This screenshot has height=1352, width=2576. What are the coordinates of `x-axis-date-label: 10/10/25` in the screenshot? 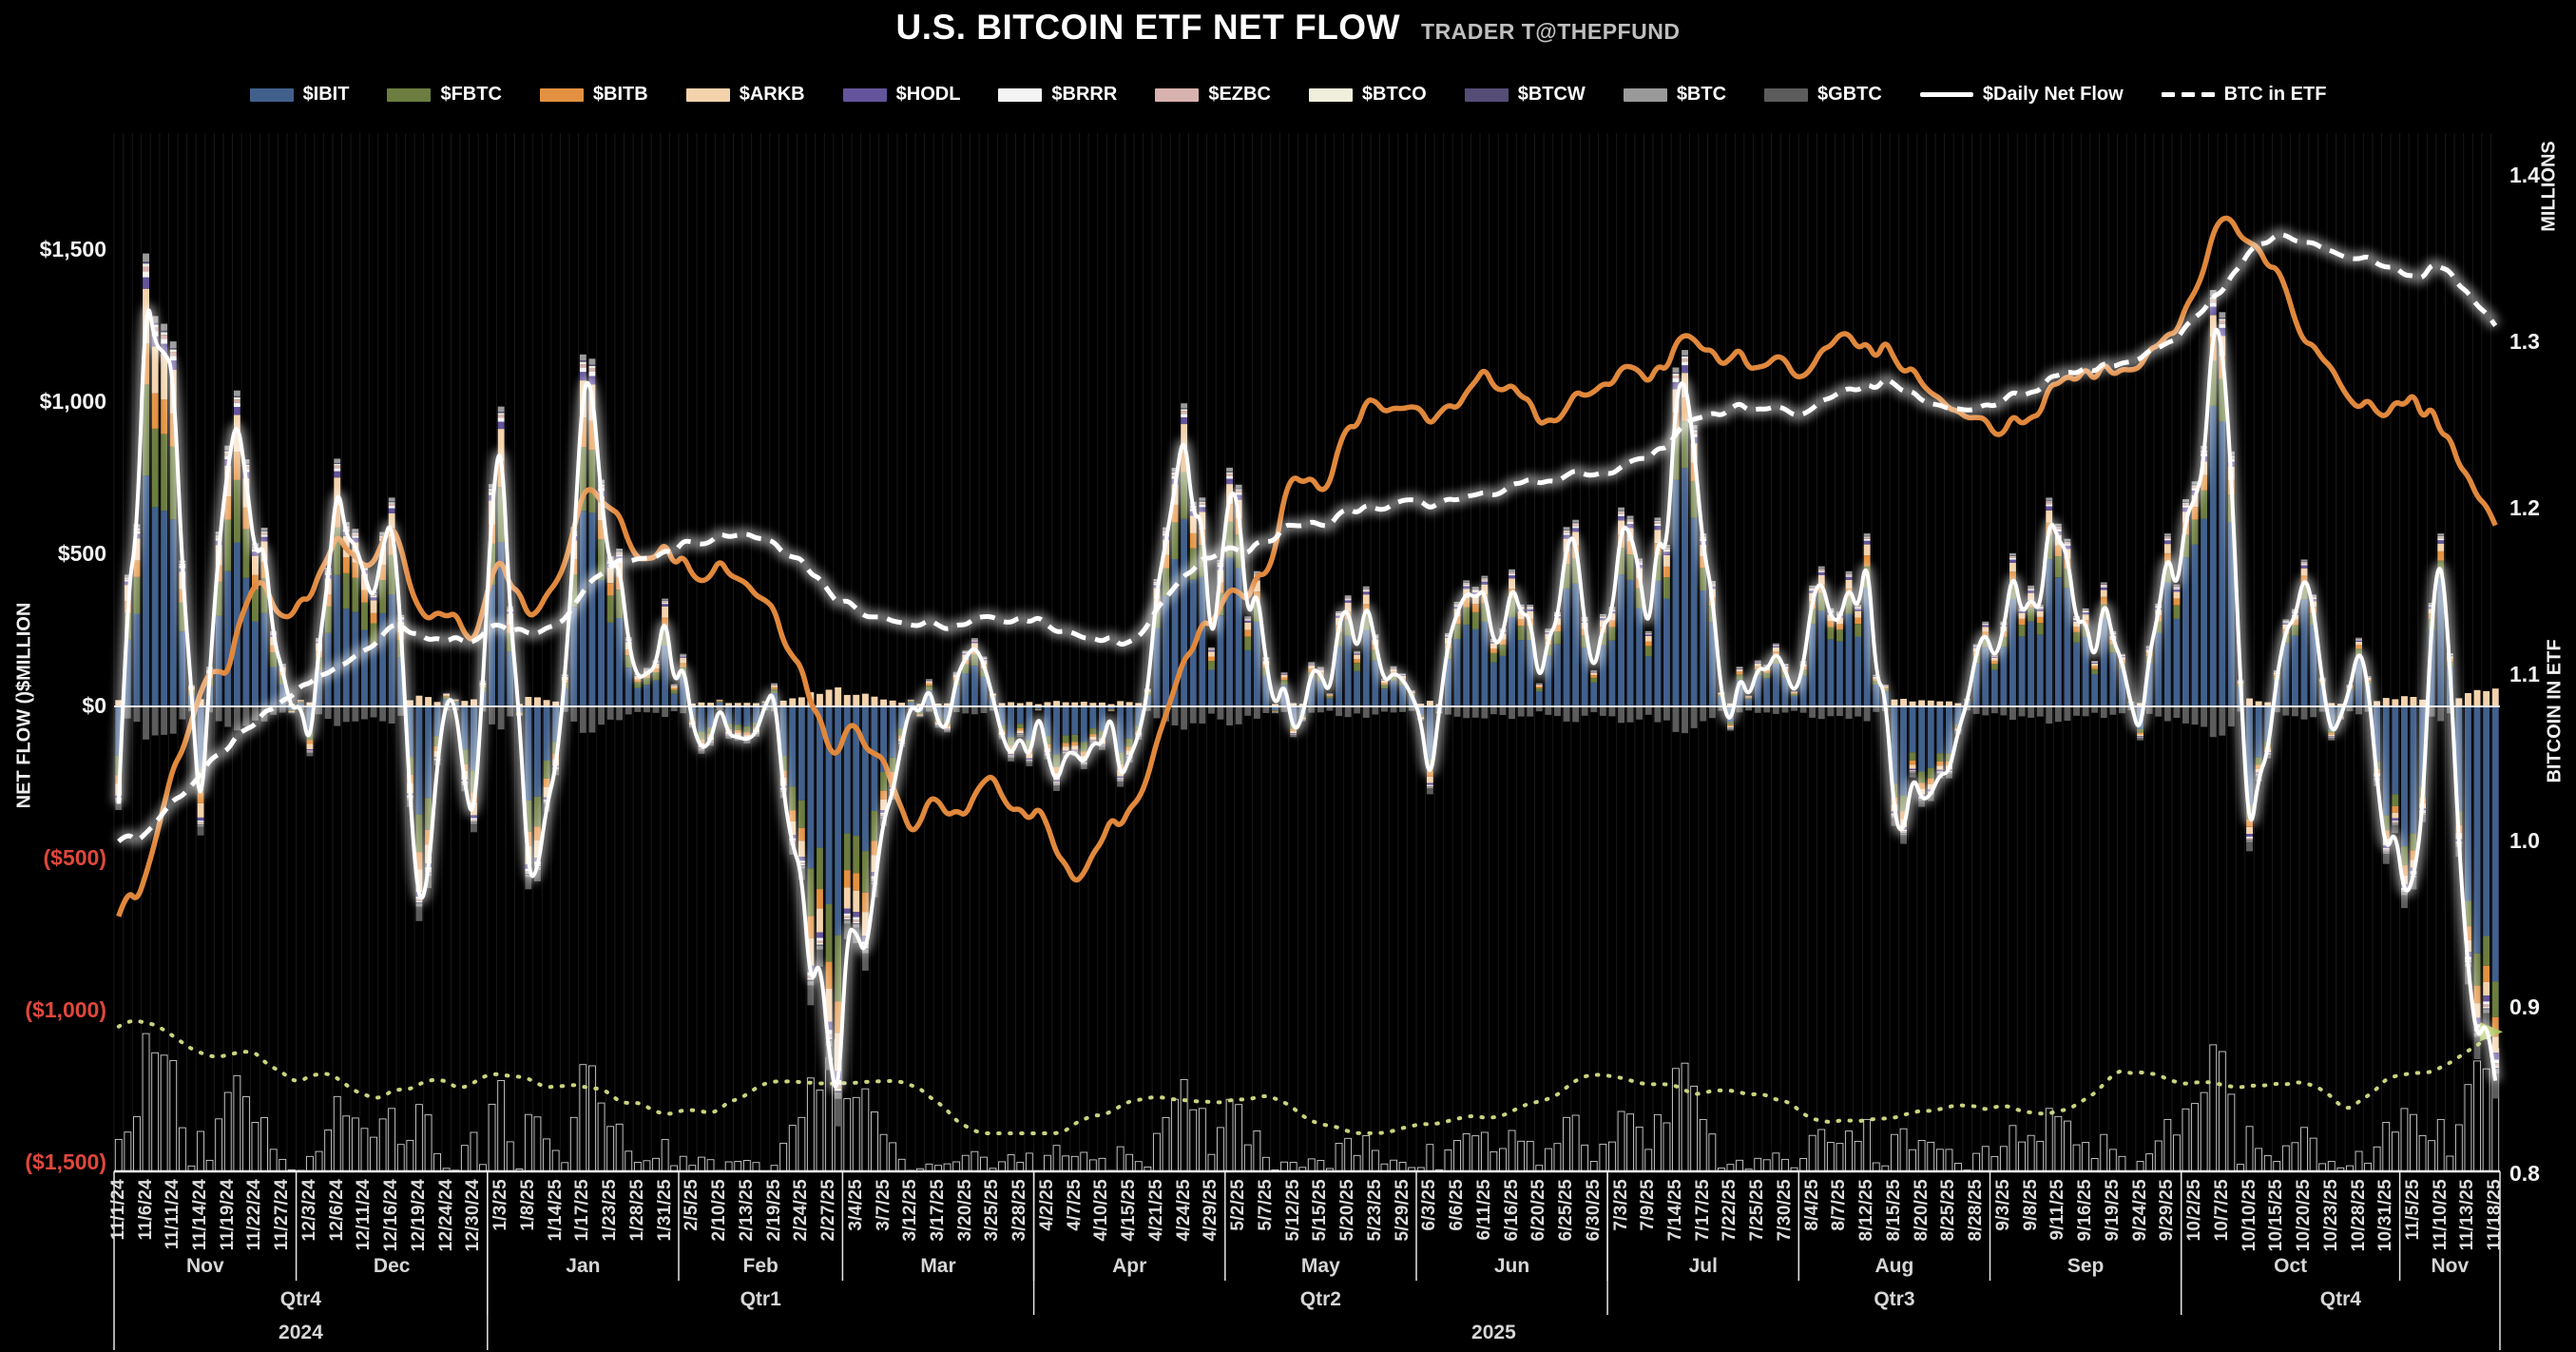 It's located at (2249, 1215).